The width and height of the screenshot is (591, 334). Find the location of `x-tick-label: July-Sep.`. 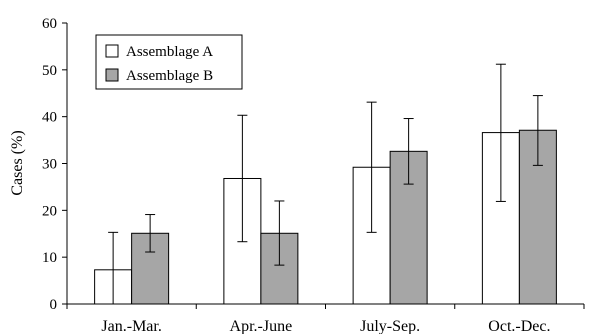

x-tick-label: July-Sep. is located at coordinates (390, 326).